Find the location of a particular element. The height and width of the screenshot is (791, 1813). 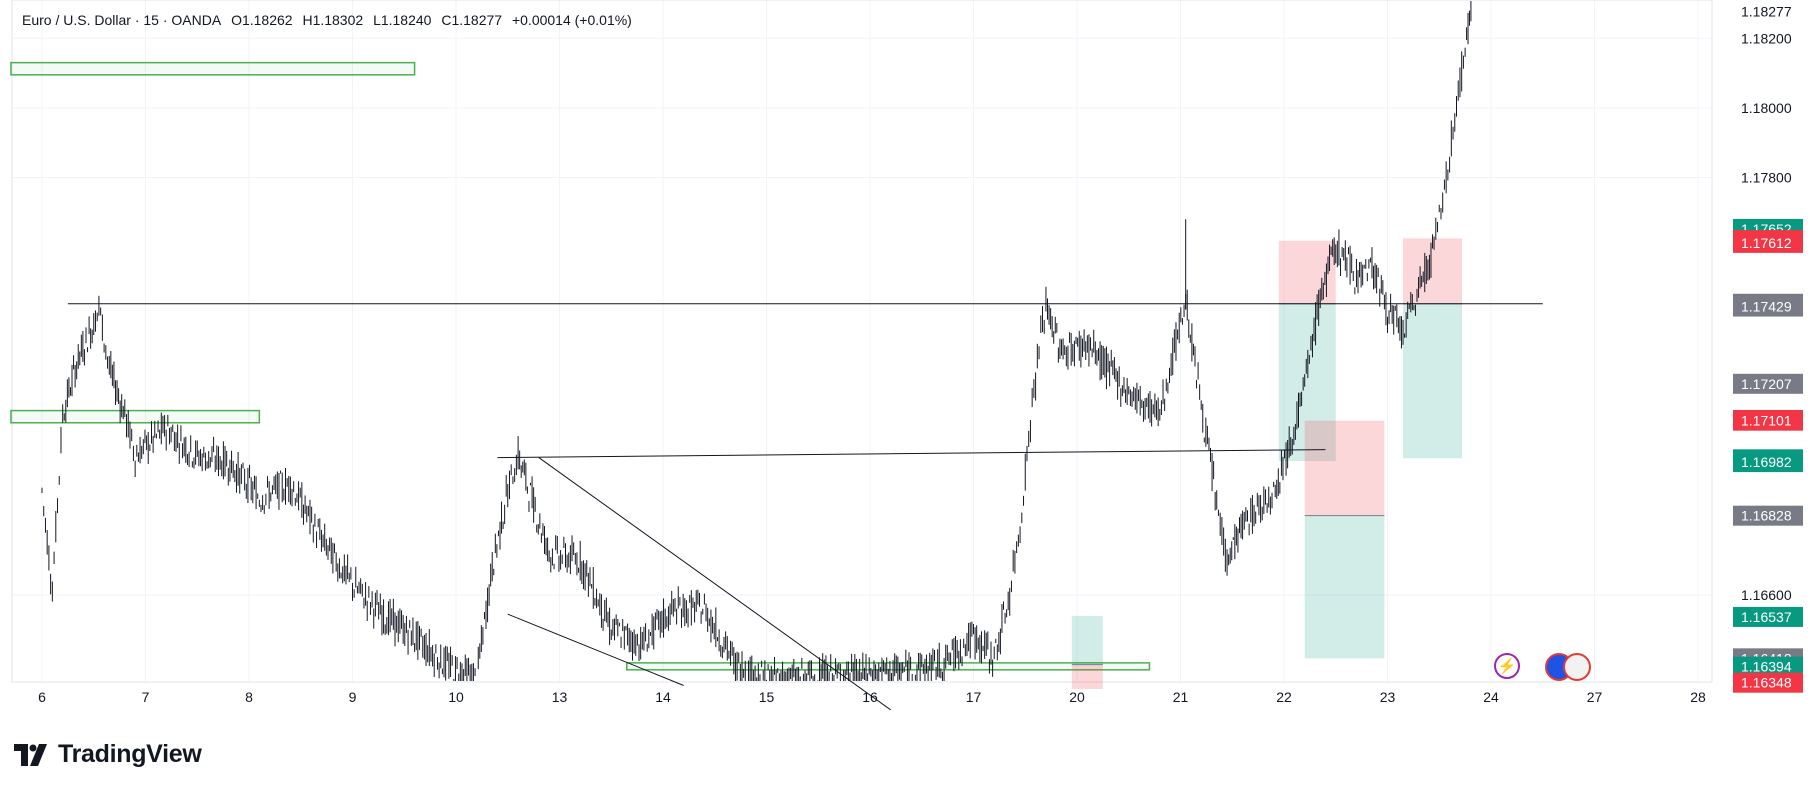

price-tag-label: 1.16394 is located at coordinates (1766, 667).